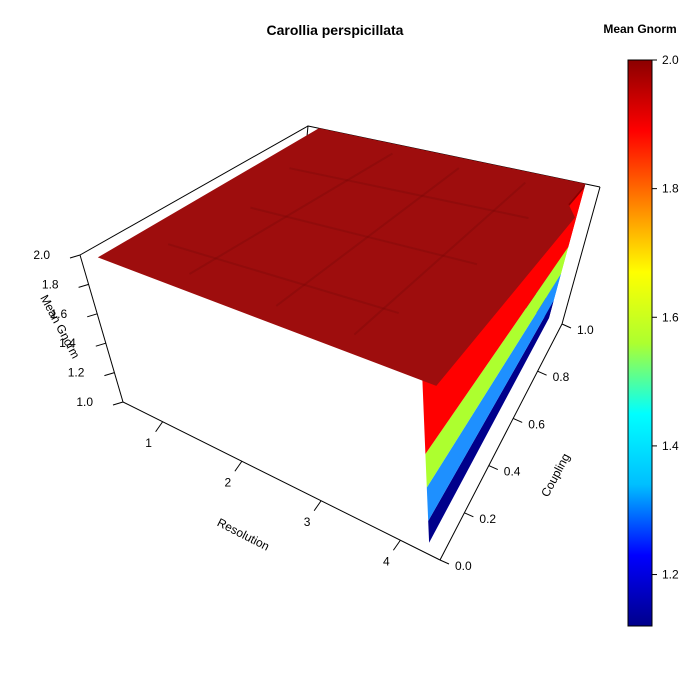 This screenshot has width=700, height=700. What do you see at coordinates (101, 328) in the screenshot?
I see `z-axis-line` at bounding box center [101, 328].